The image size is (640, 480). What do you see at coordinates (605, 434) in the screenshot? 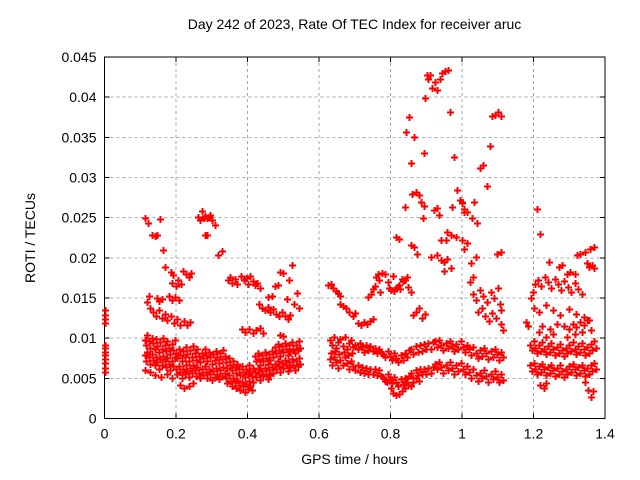
I see `x-tick-label: 1.4` at bounding box center [605, 434].